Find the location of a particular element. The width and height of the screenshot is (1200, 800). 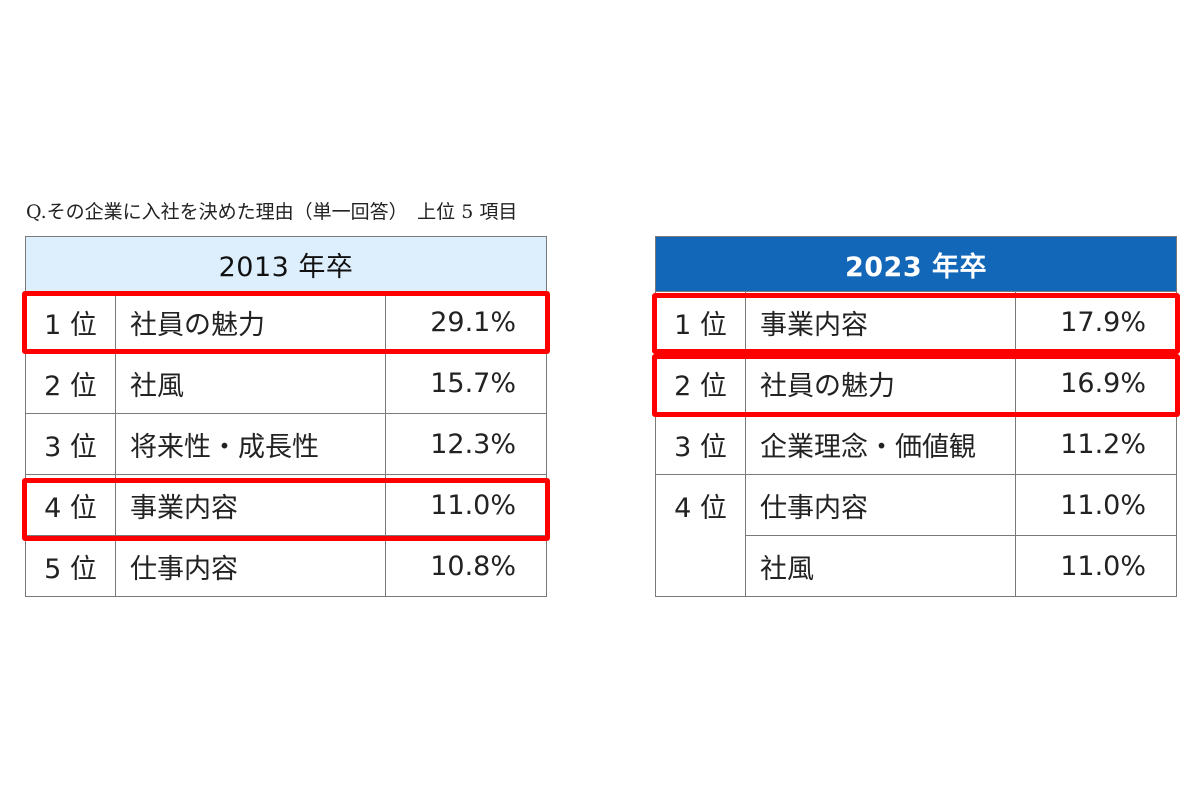

table-row: 3 位 企業理念・価値観 11.2% is located at coordinates (916, 444).